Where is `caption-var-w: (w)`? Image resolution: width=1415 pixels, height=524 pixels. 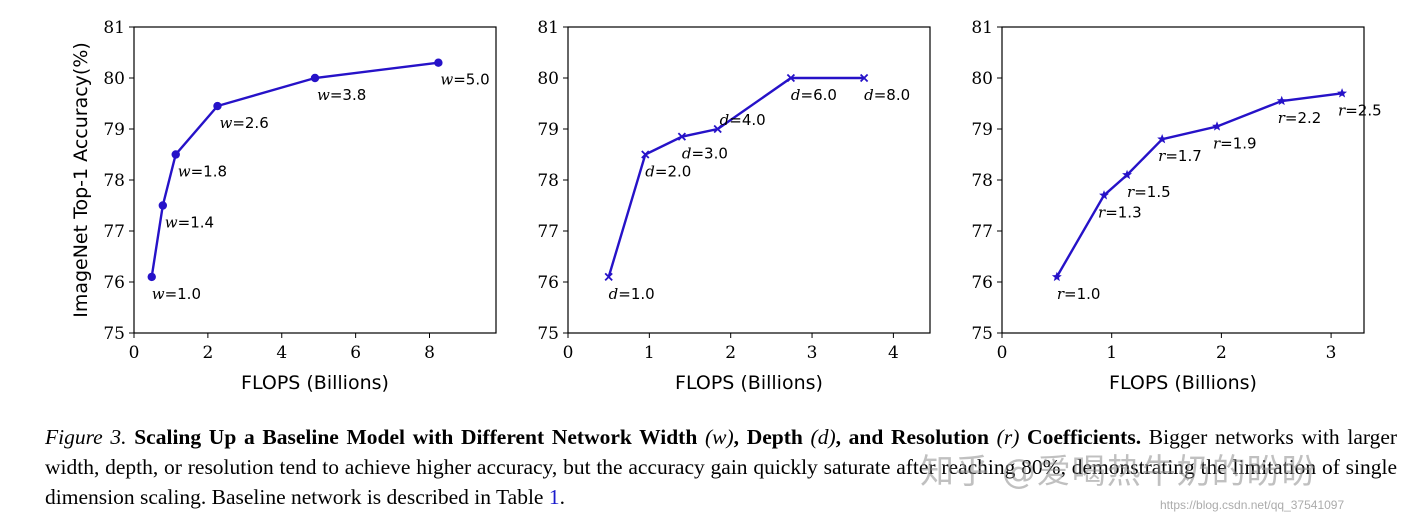 caption-var-w: (w) is located at coordinates (719, 437).